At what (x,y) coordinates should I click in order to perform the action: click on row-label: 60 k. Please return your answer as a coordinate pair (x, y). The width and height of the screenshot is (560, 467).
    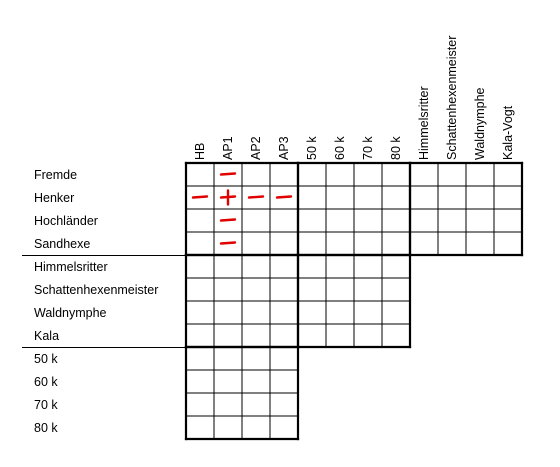
    Looking at the image, I should click on (46, 381).